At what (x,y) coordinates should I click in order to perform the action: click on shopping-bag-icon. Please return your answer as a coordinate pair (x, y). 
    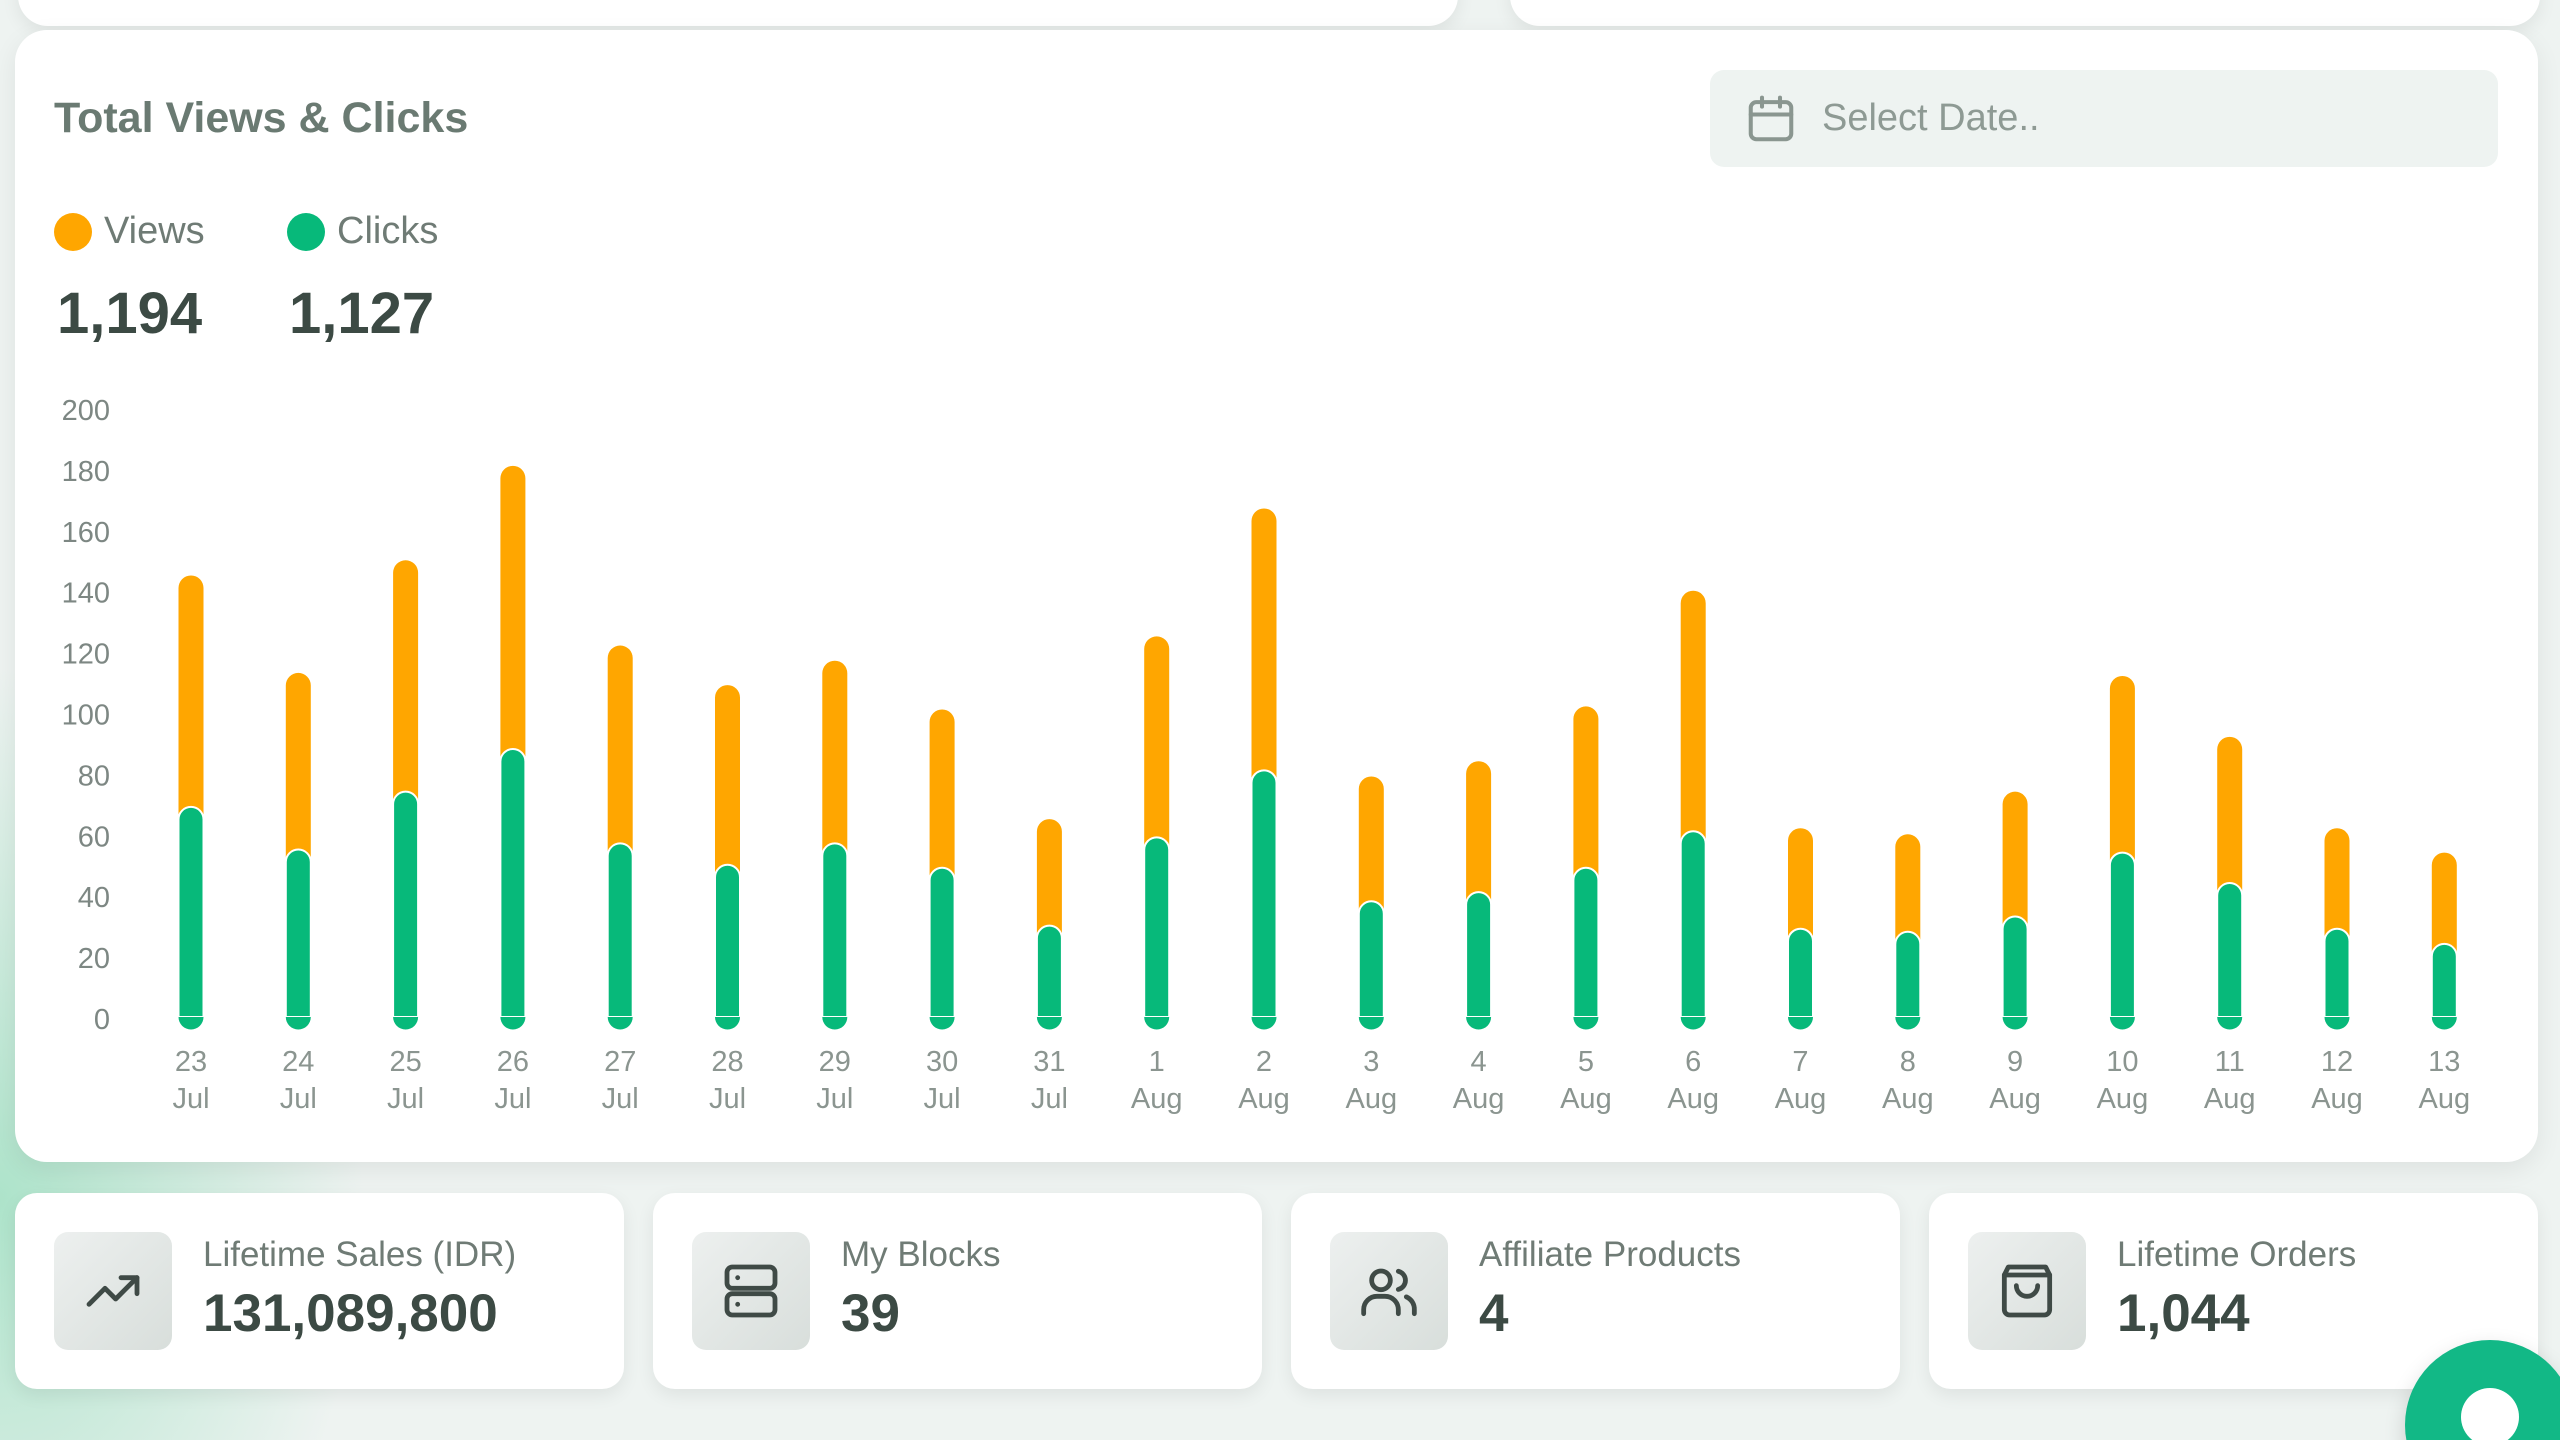
    Looking at the image, I should click on (2027, 1291).